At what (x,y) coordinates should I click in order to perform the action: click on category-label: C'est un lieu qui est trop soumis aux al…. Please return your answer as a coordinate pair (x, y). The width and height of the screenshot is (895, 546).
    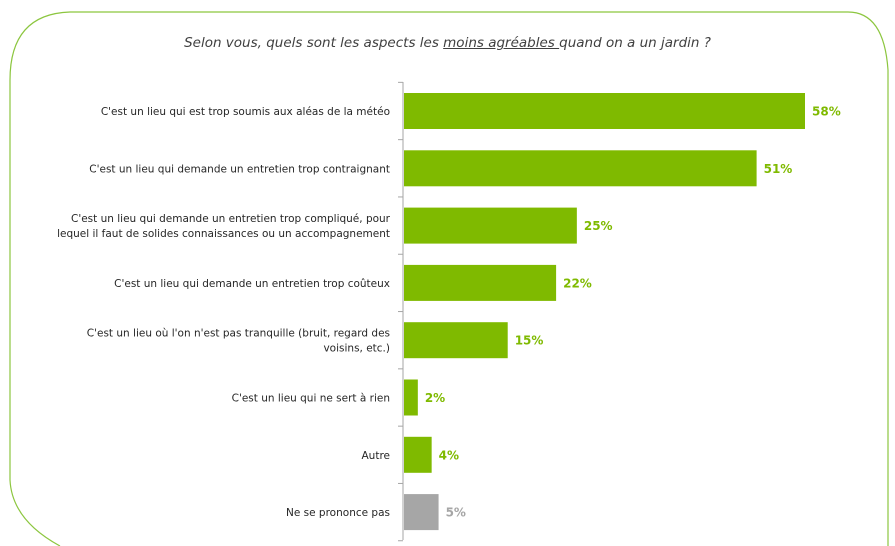
    Looking at the image, I should click on (245, 112).